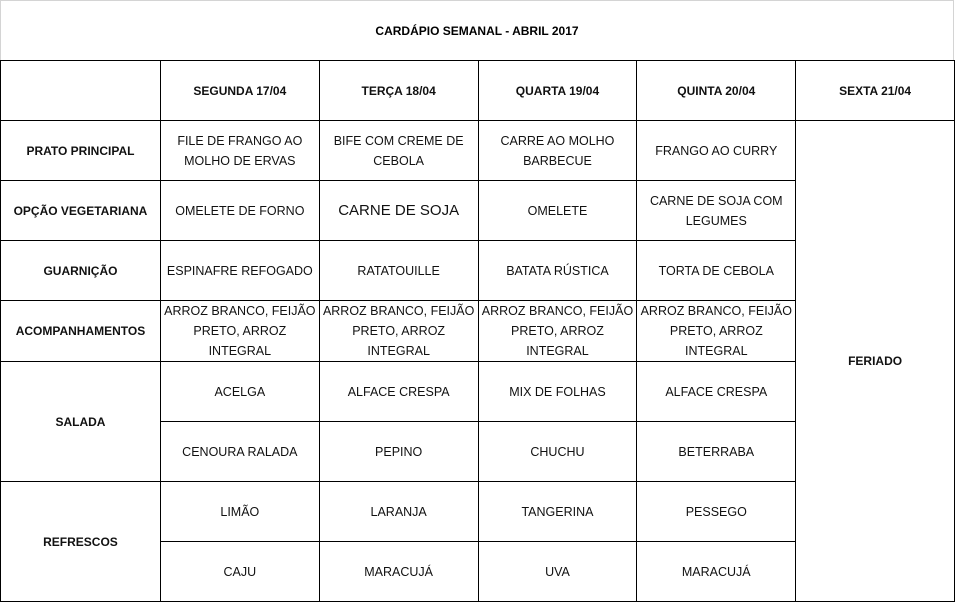 Image resolution: width=955 pixels, height=602 pixels. Describe the element at coordinates (80, 541) in the screenshot. I see `row-label: REFRESCOS` at that location.